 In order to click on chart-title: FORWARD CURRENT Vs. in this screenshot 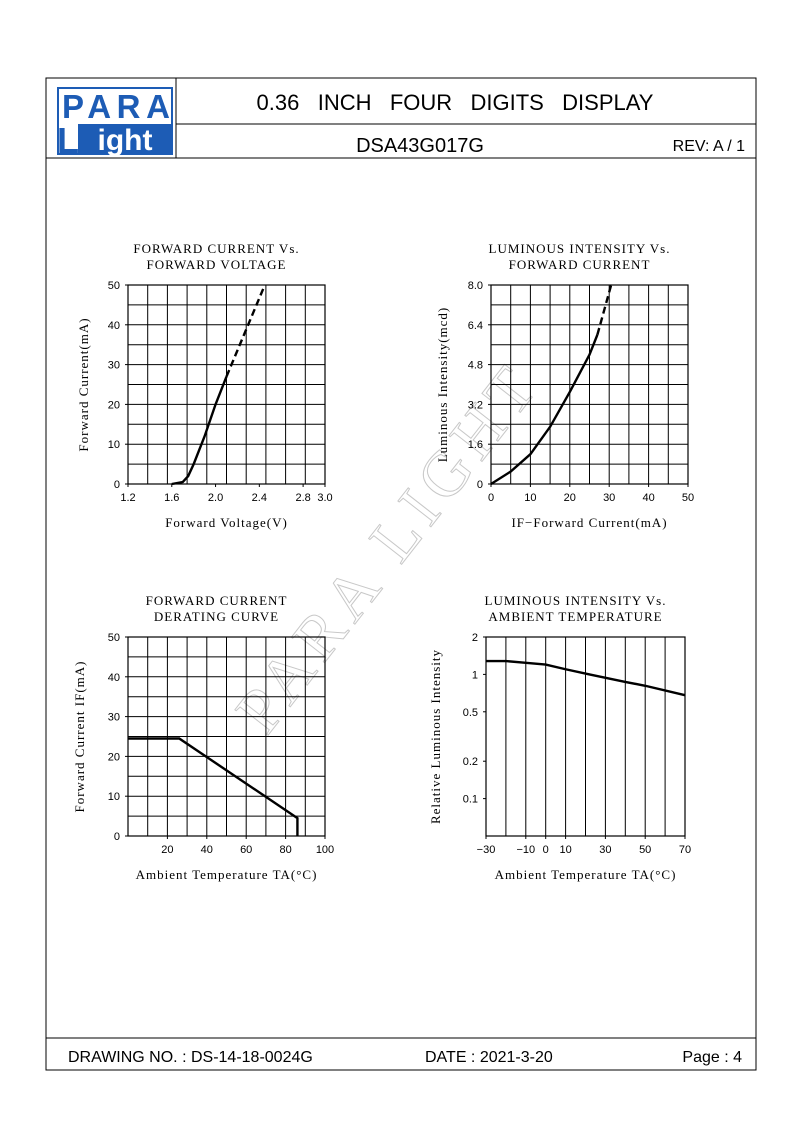, I will do `click(216, 248)`.